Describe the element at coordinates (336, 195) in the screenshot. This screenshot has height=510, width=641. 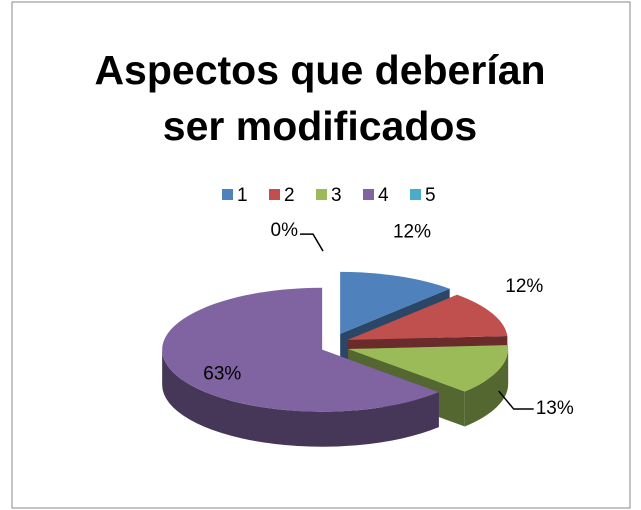
I see `legend-label: 3` at that location.